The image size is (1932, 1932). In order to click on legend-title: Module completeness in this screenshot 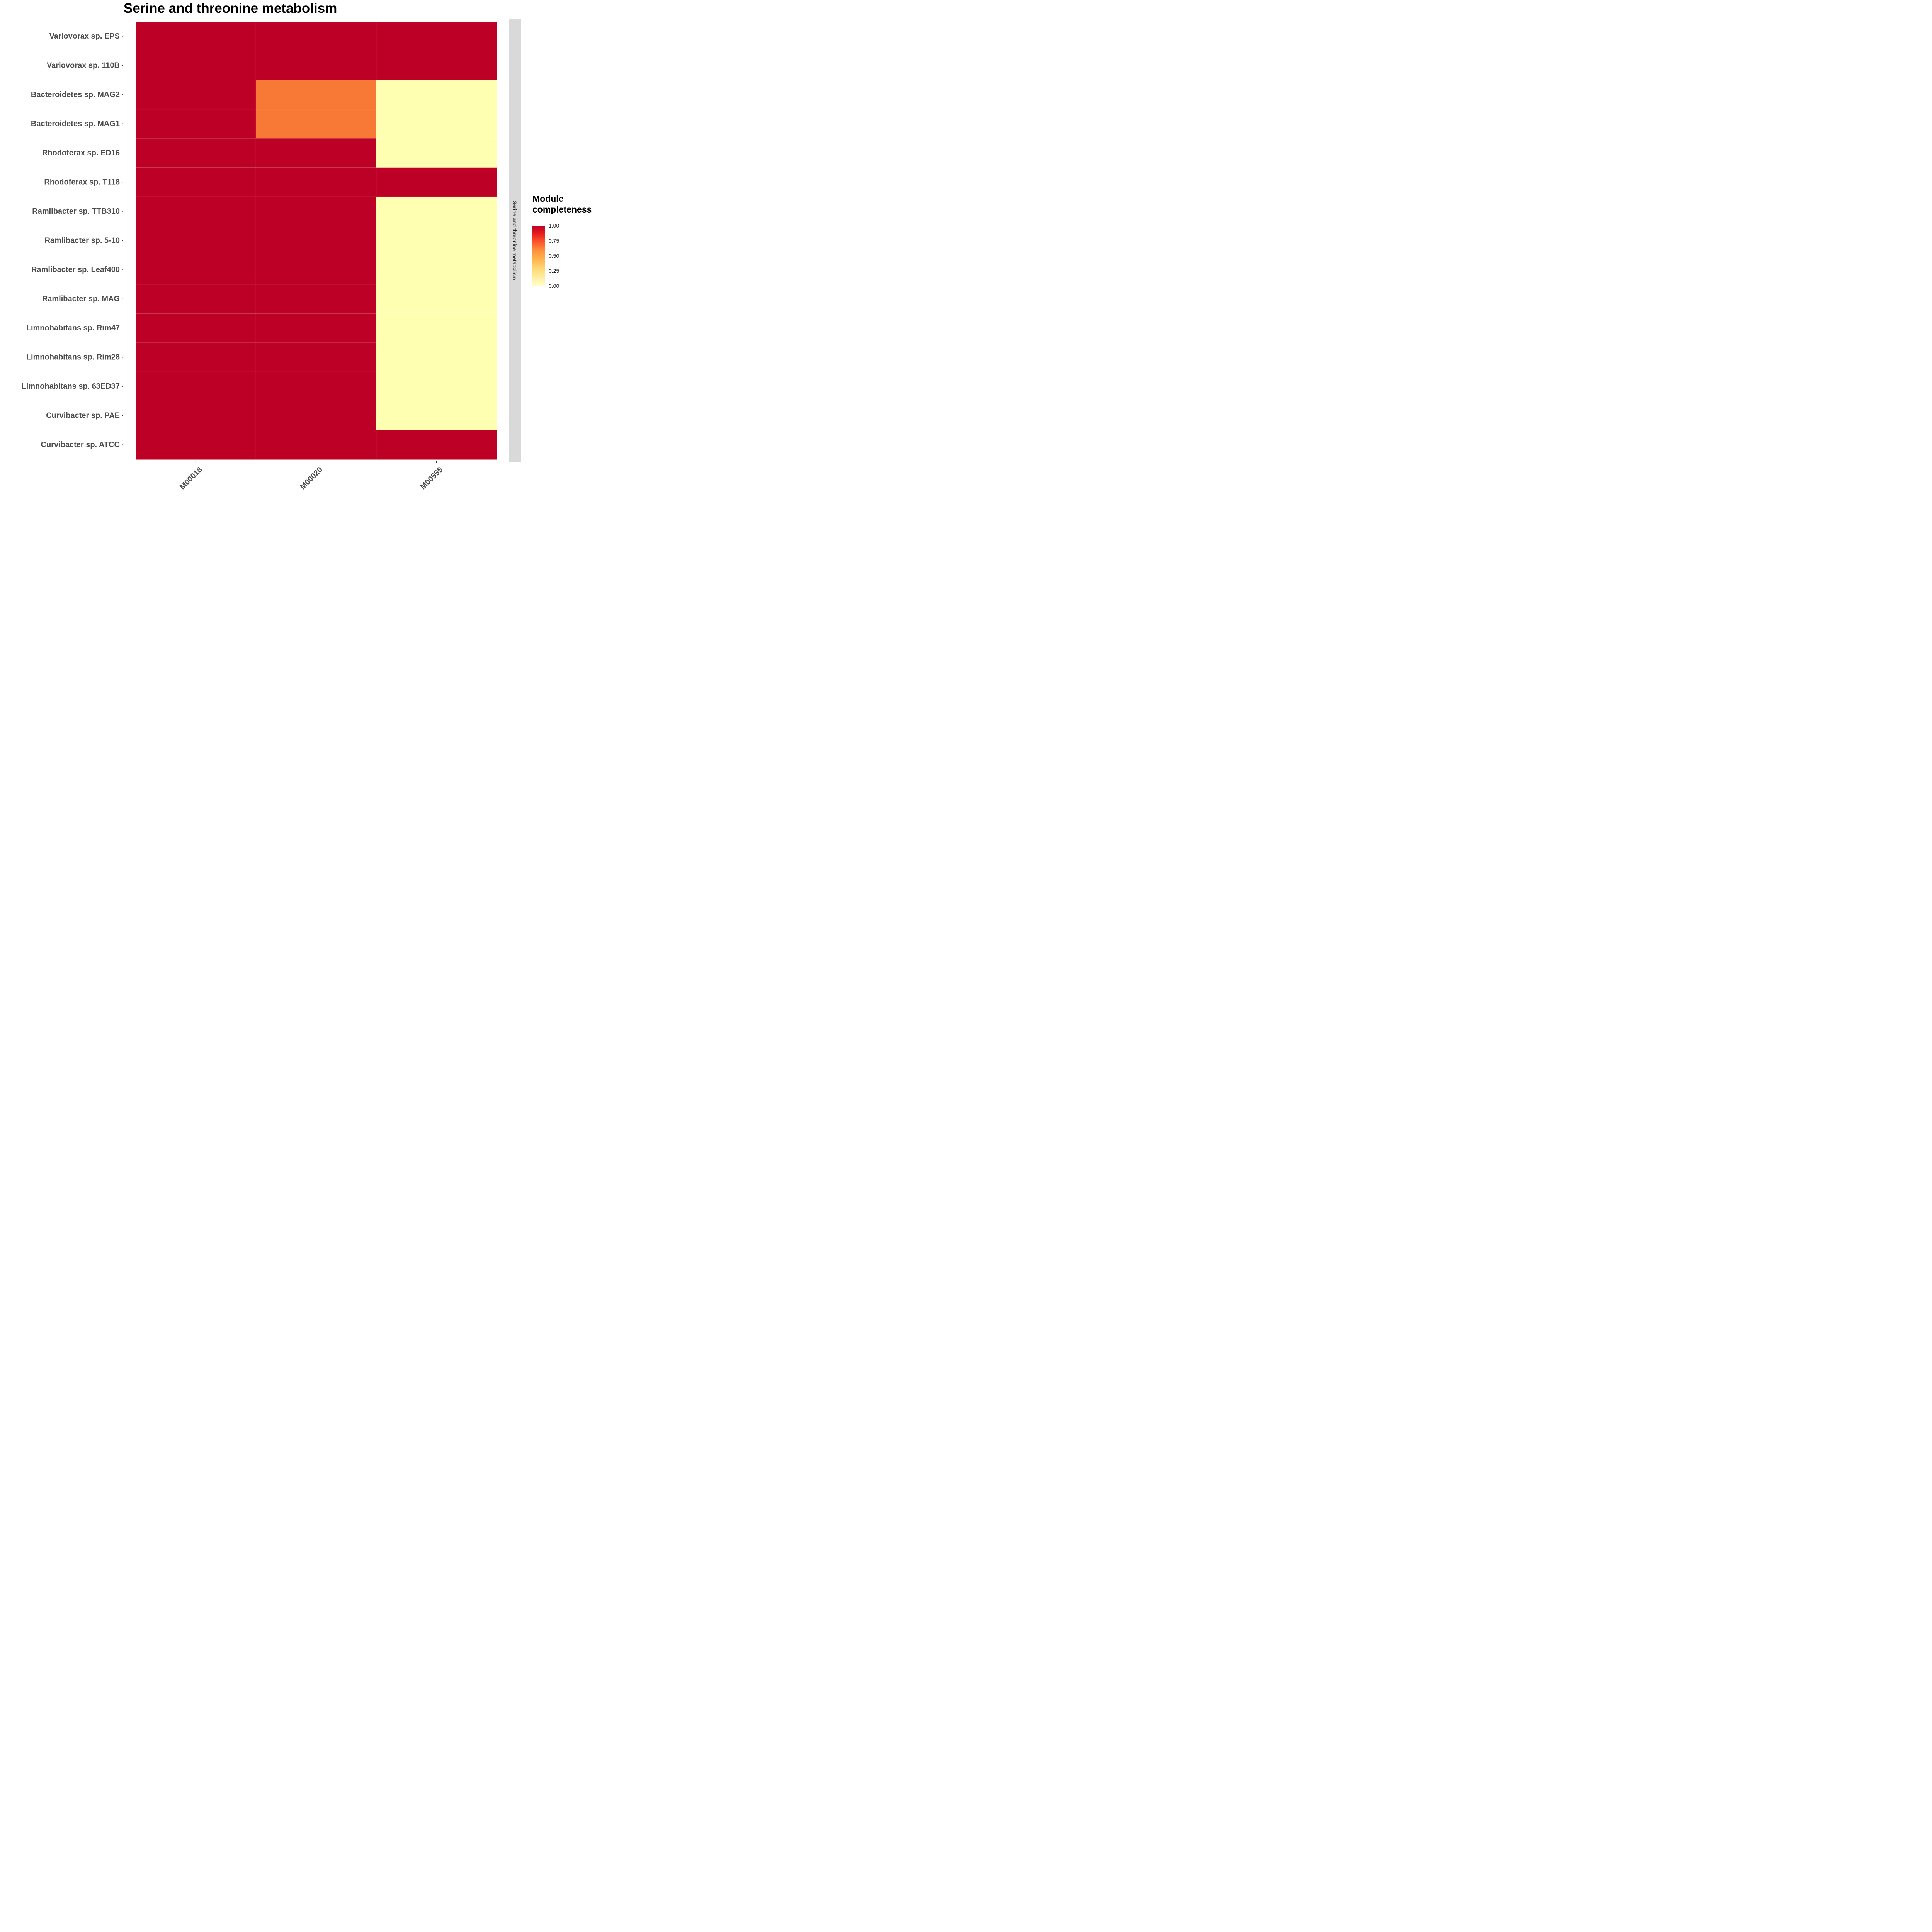, I will do `click(567, 204)`.